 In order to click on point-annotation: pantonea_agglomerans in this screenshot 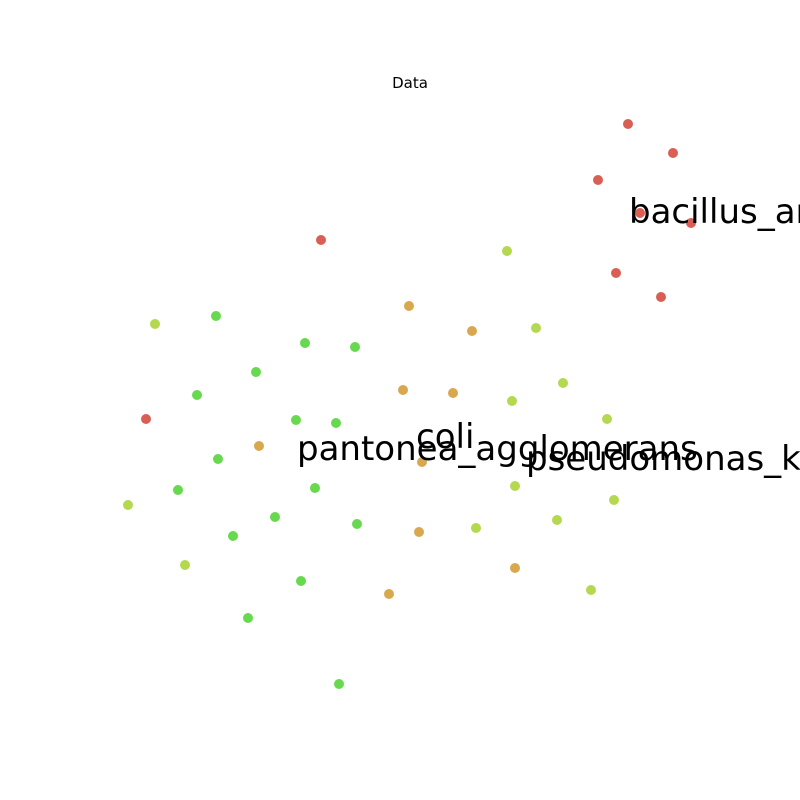, I will do `click(497, 449)`.